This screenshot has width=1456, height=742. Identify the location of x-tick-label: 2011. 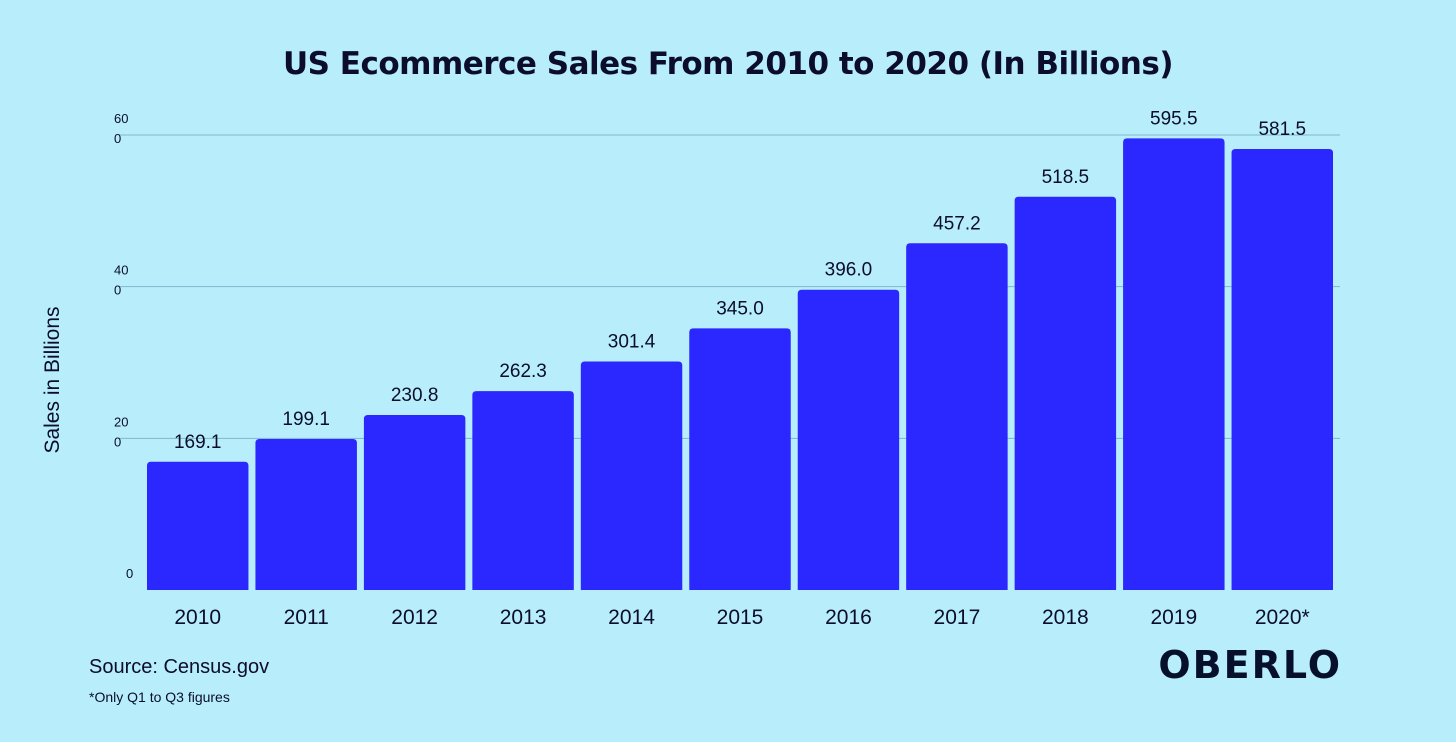
(306, 617).